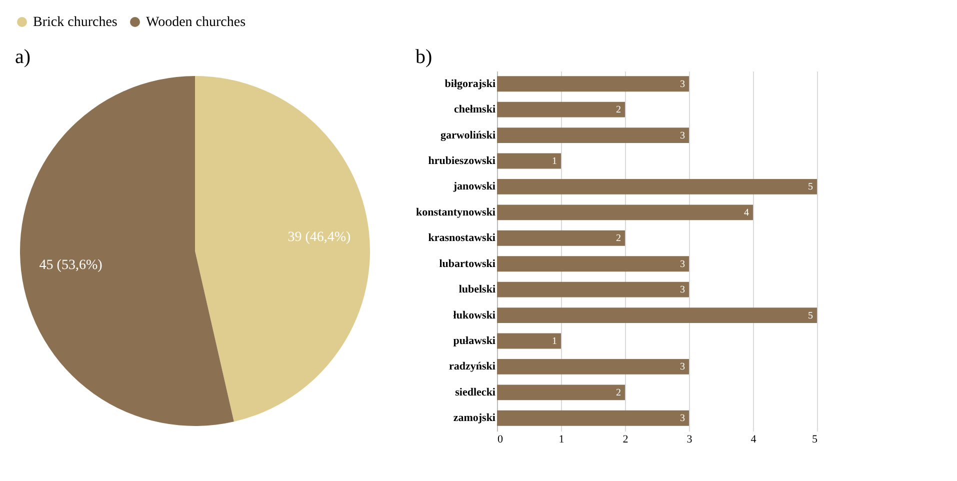 The width and height of the screenshot is (957, 481). Describe the element at coordinates (468, 135) in the screenshot. I see `y-tick-label: garwoliński` at that location.